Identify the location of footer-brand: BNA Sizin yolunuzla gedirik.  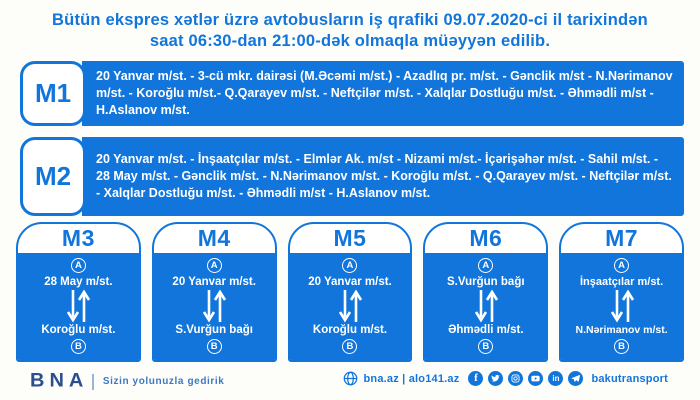
(127, 381).